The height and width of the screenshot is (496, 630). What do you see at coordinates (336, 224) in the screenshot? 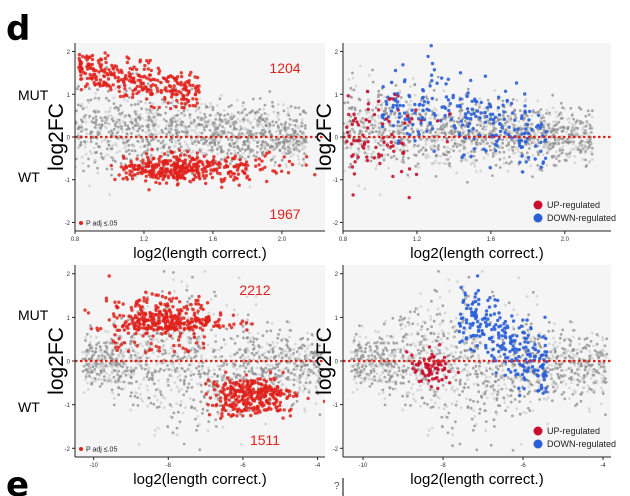
I see `chart-top-right-y-tick-label: -2` at bounding box center [336, 224].